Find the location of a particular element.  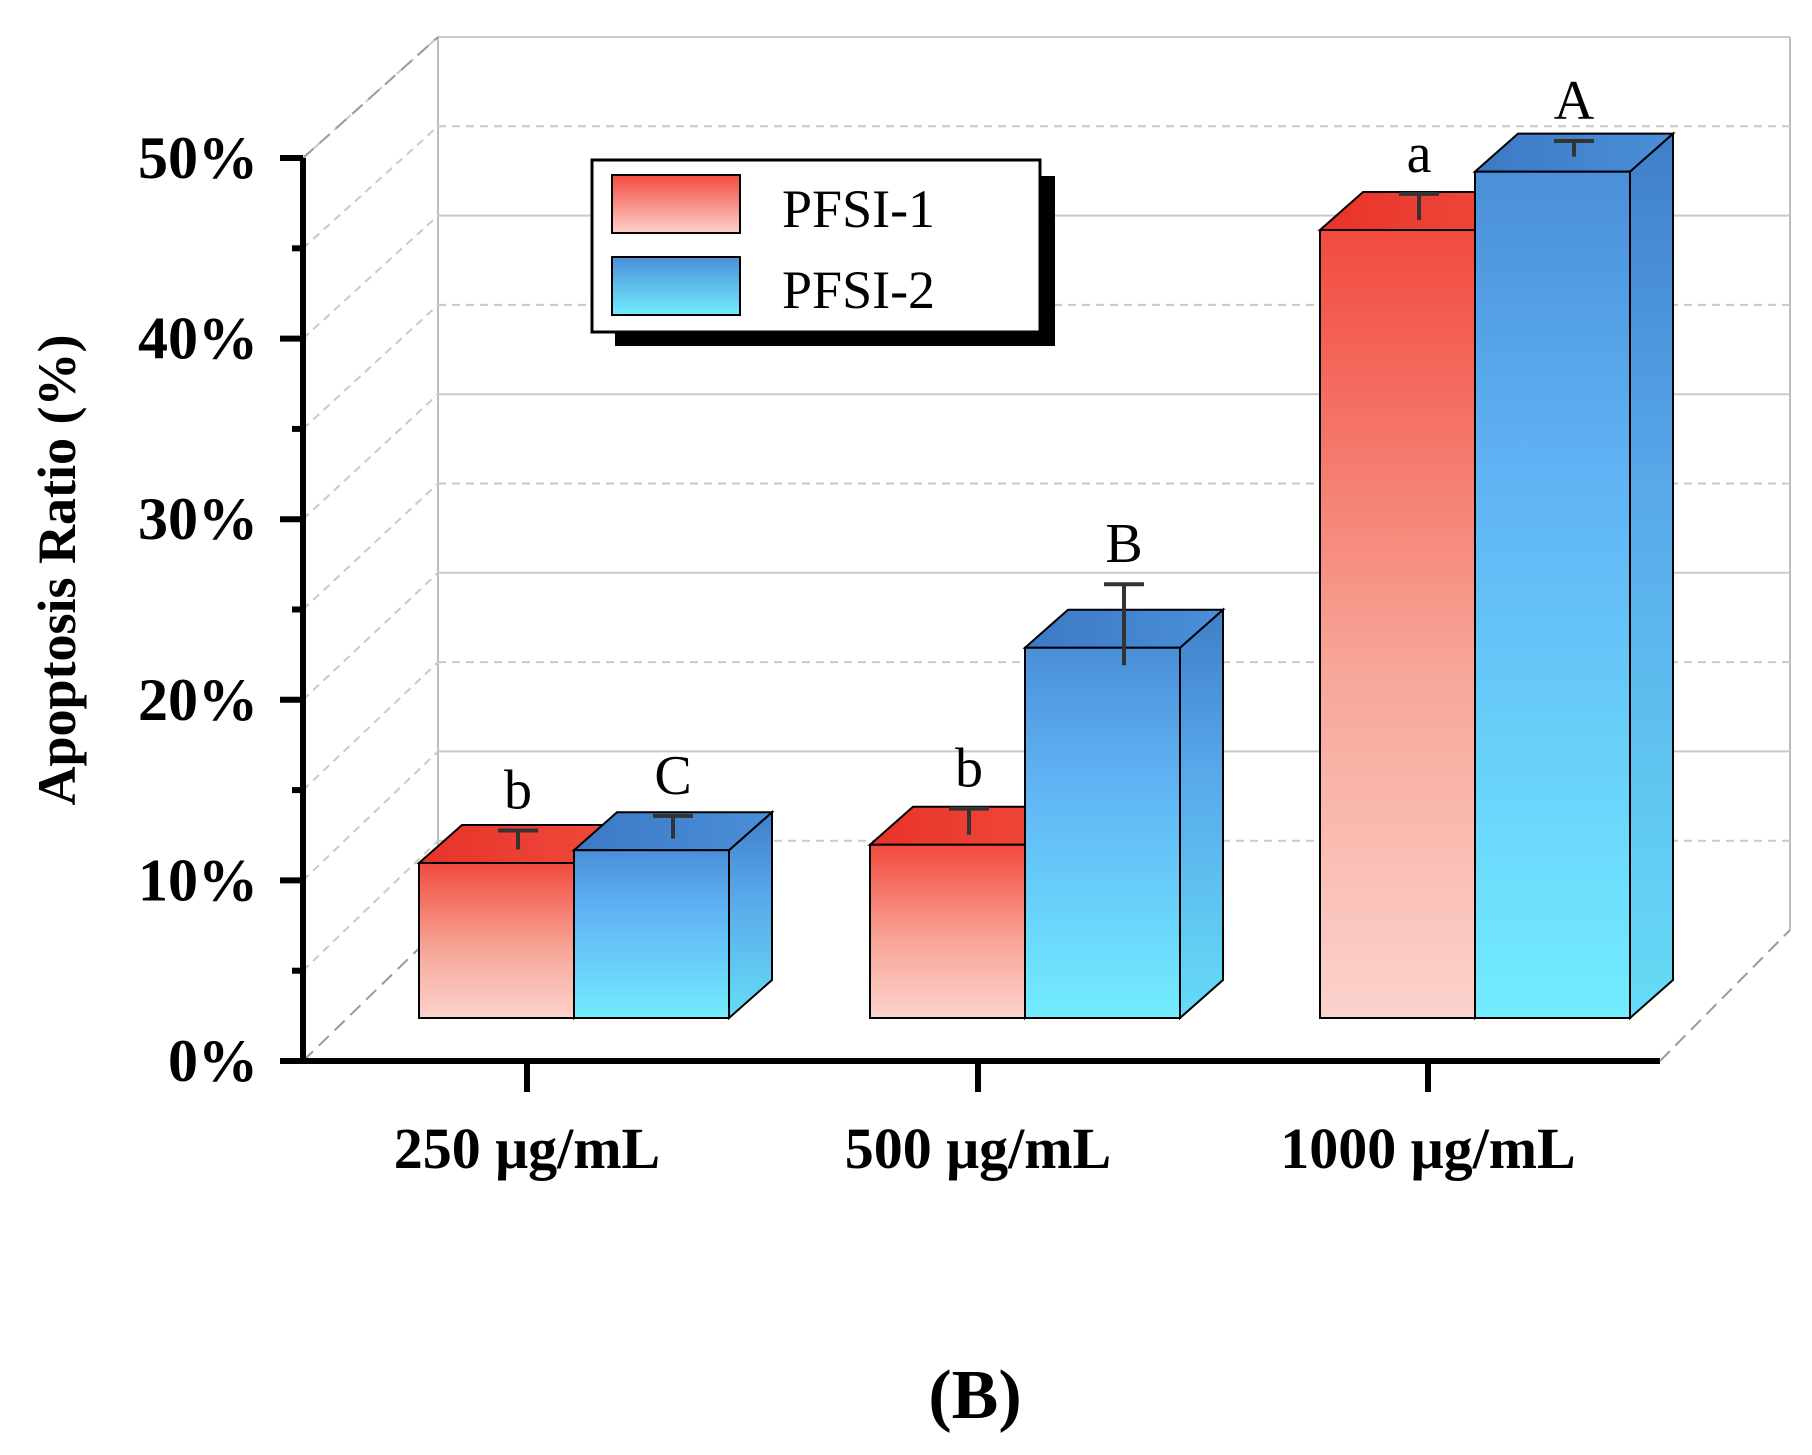

significance-label: A is located at coordinates (1574, 101).